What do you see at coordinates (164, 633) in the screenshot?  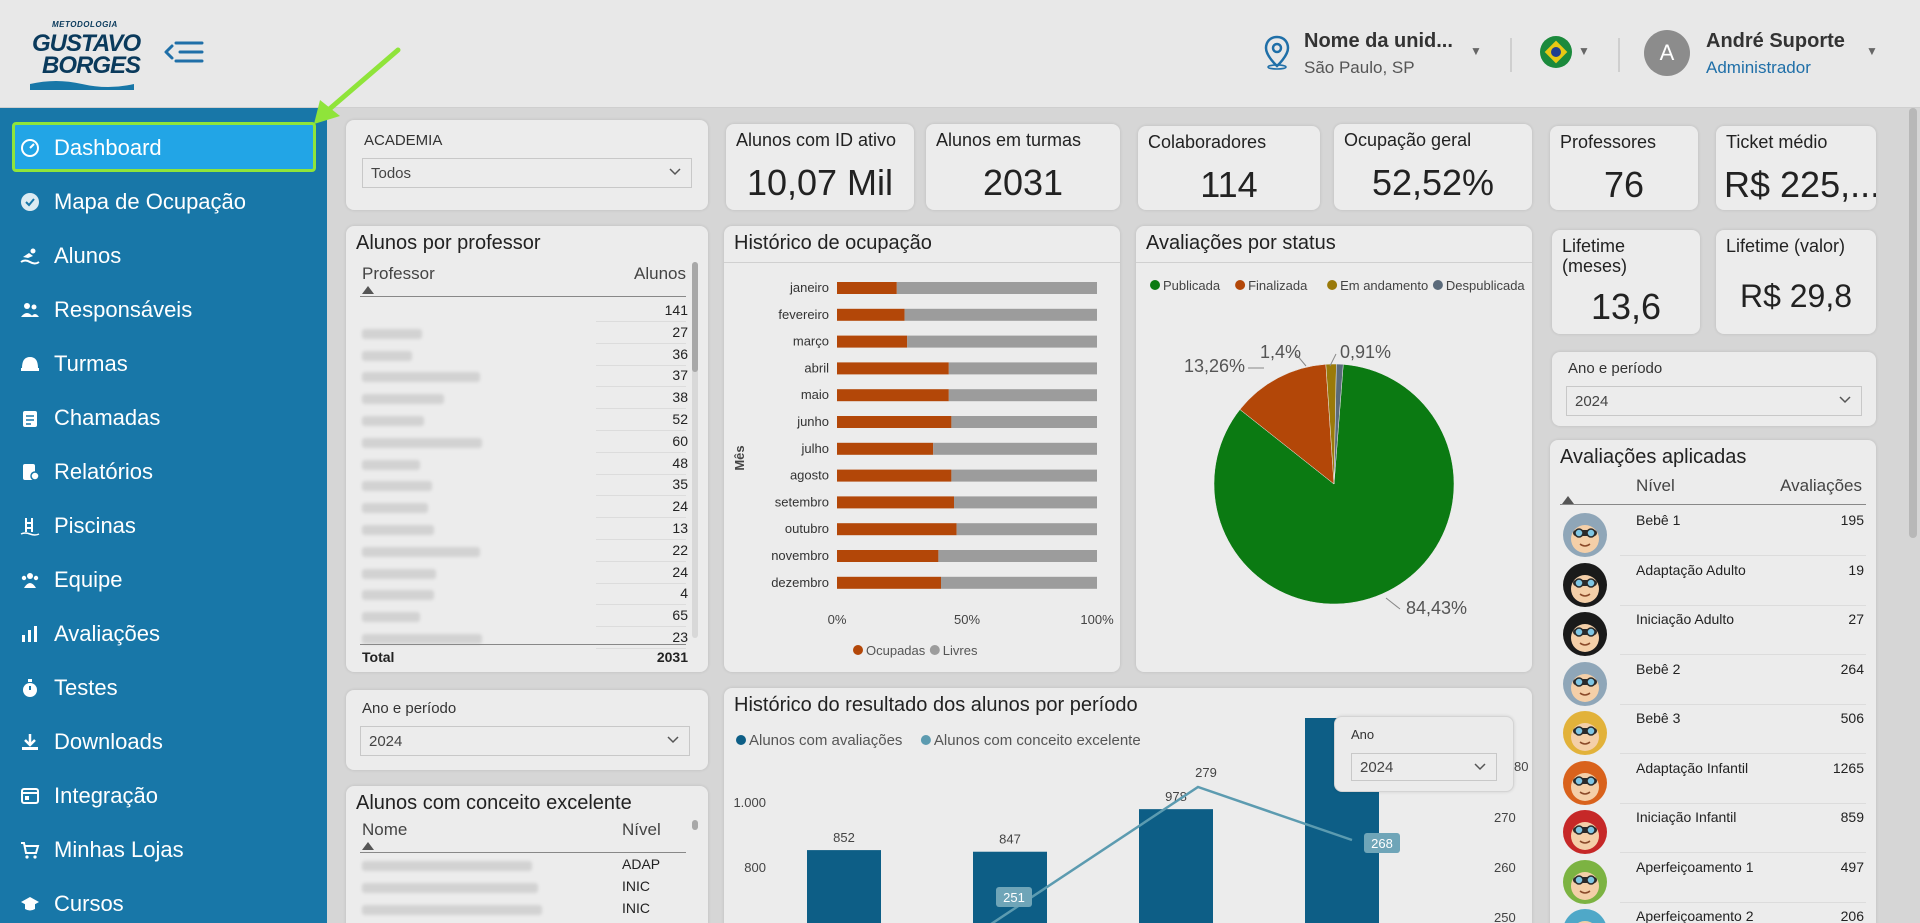 I see `sidebar-item-avaliacoes: Avaliações` at bounding box center [164, 633].